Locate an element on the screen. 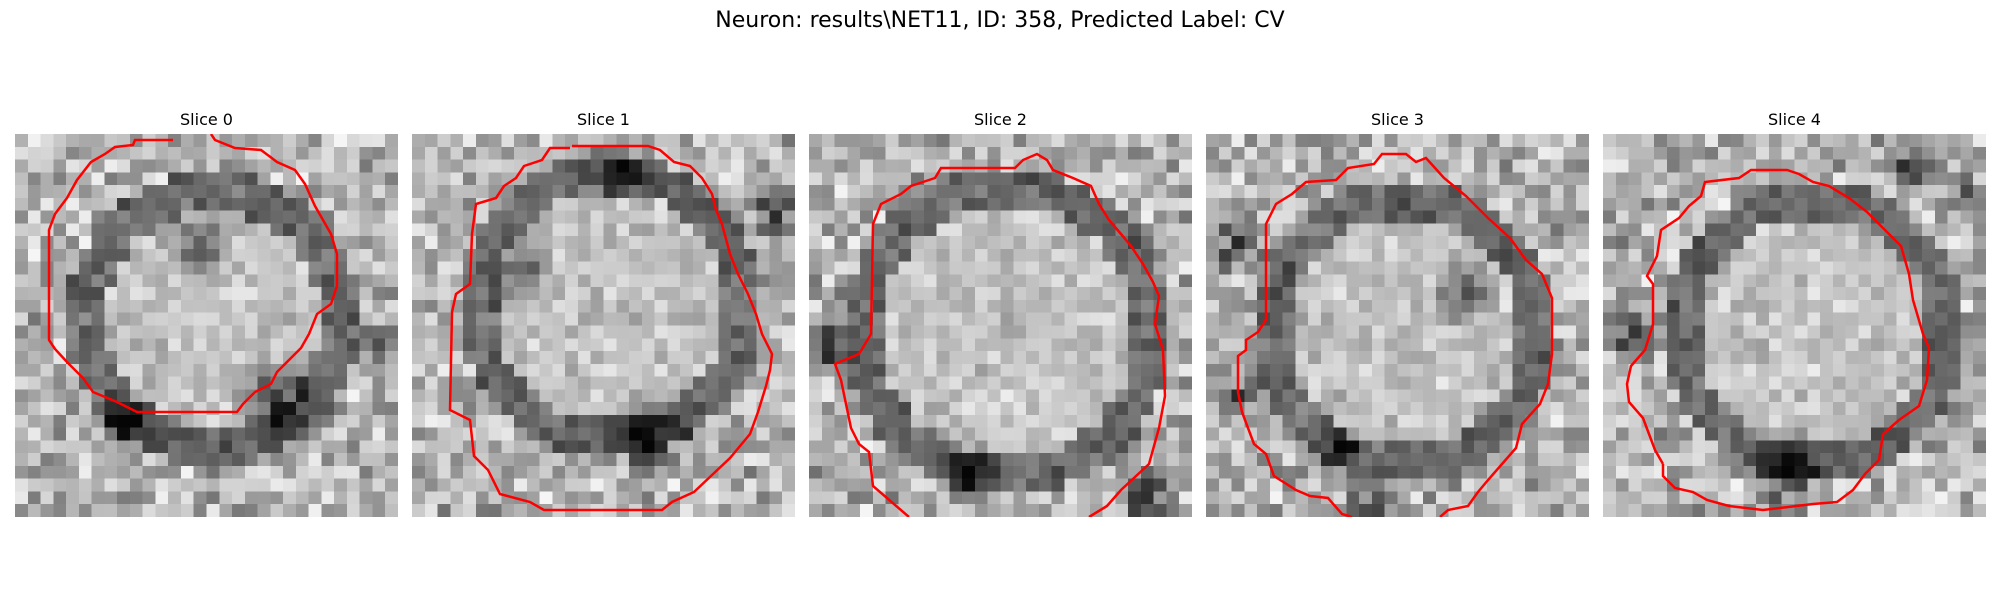 Image resolution: width=2000 pixels, height=600 pixels. slice-panel-0: Slice 0 is located at coordinates (206, 312).